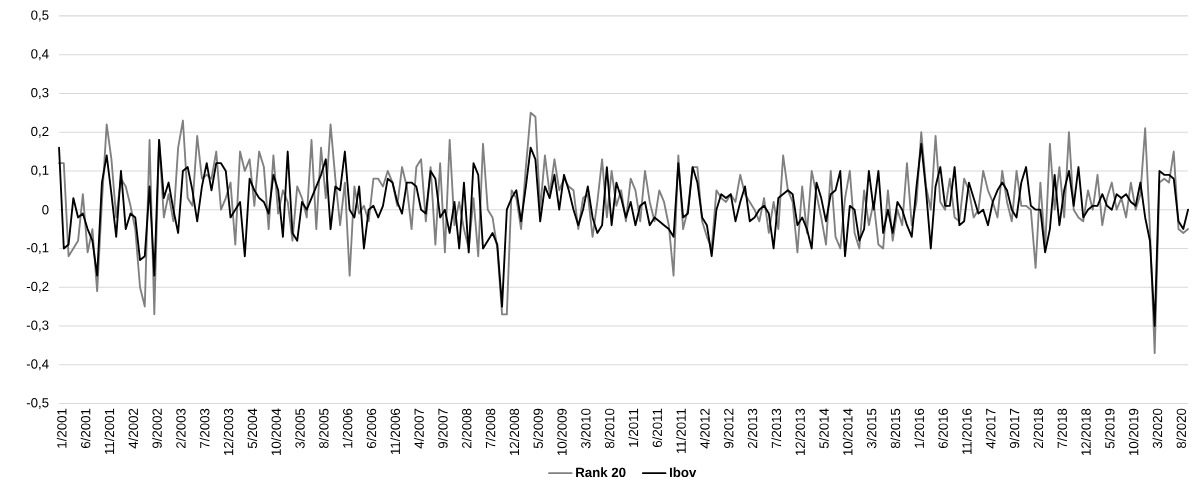 Image resolution: width=1192 pixels, height=499 pixels. Describe the element at coordinates (919, 428) in the screenshot. I see `x-tick-label: 1/2016` at that location.